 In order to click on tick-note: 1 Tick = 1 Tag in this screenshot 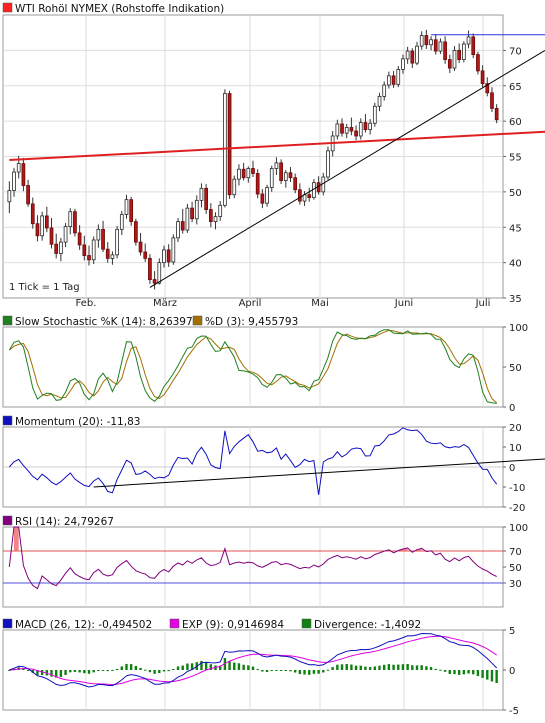, I will do `click(44, 287)`.